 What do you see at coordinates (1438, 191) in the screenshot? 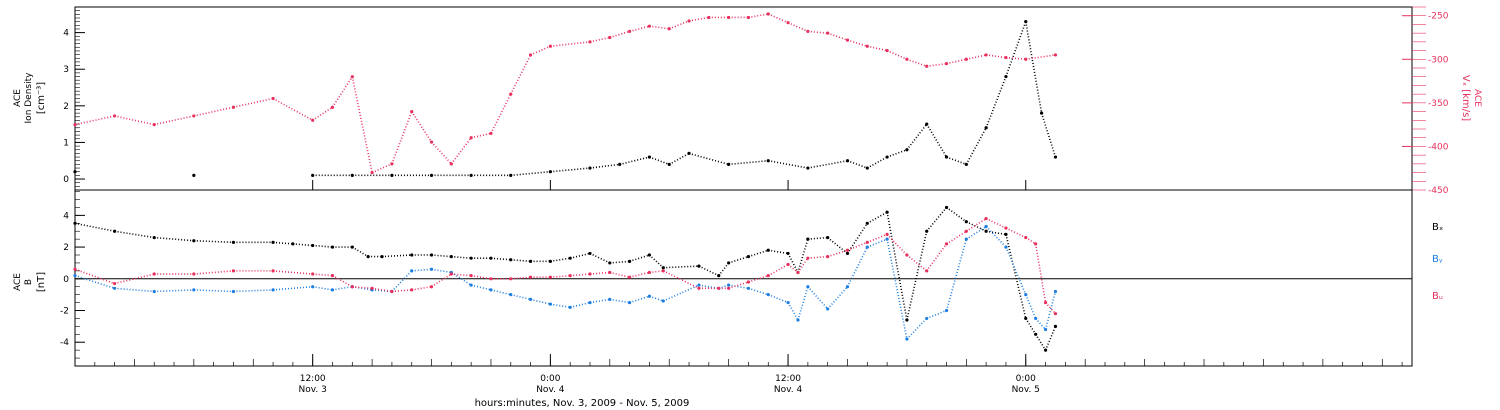
I see `top-right-tick-label: -450` at bounding box center [1438, 191].